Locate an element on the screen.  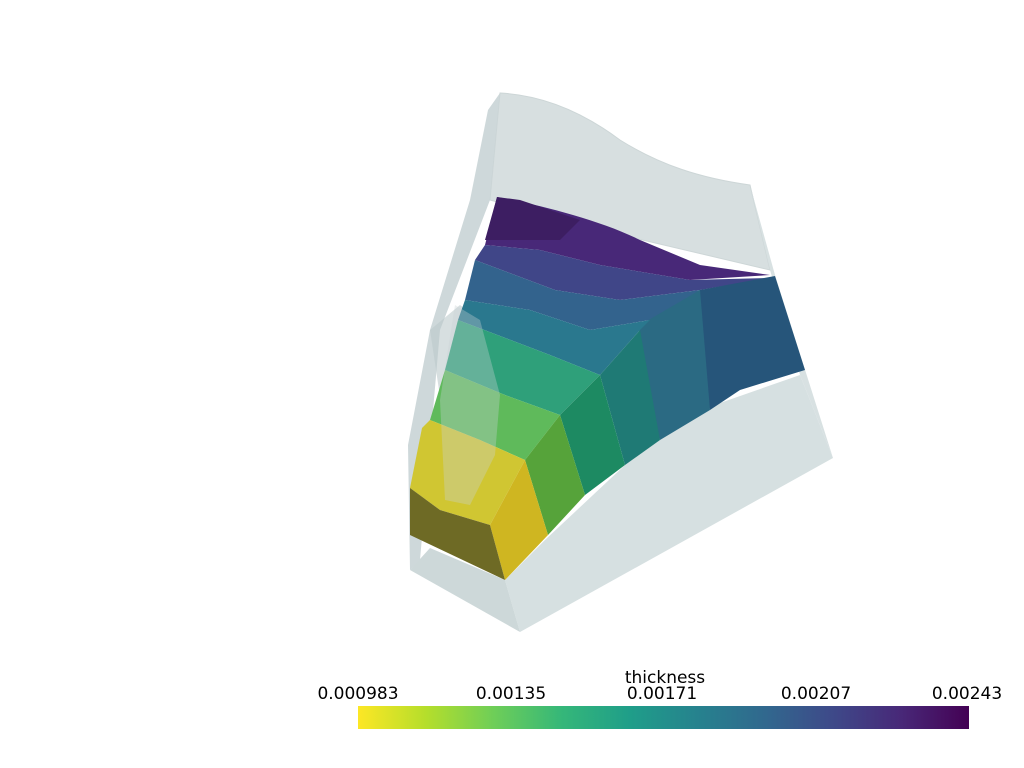
shell-bottom-surface is located at coordinates (669, 503).